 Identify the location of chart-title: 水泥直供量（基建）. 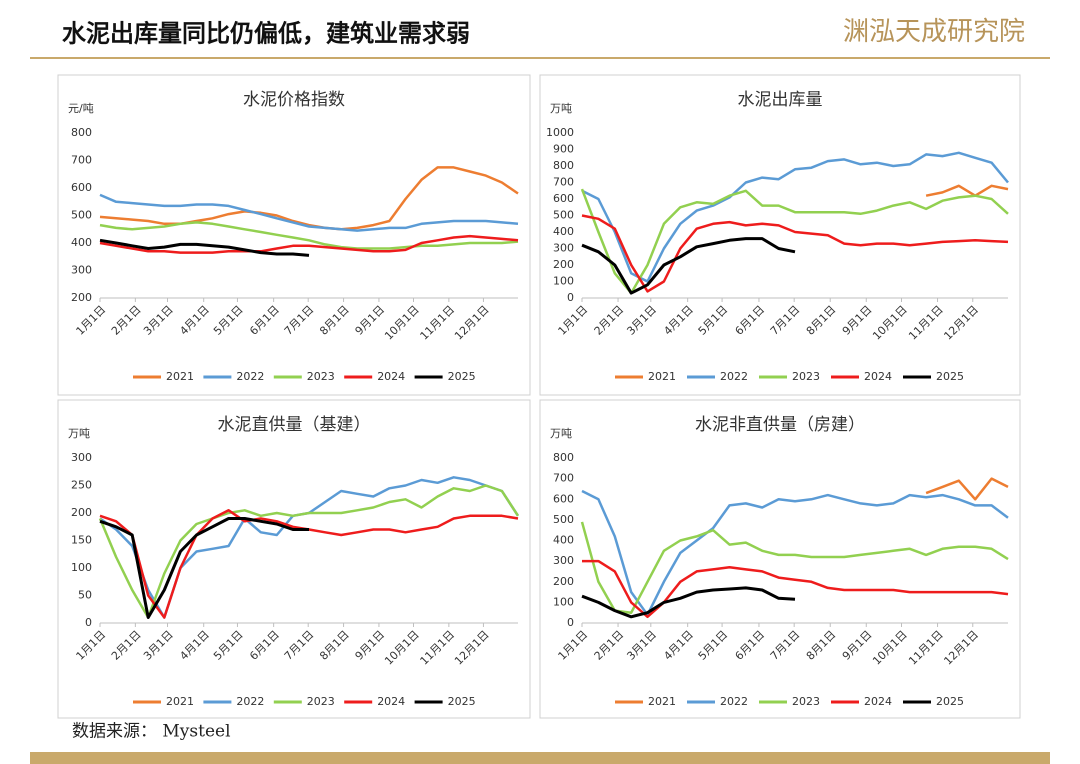
(294, 425).